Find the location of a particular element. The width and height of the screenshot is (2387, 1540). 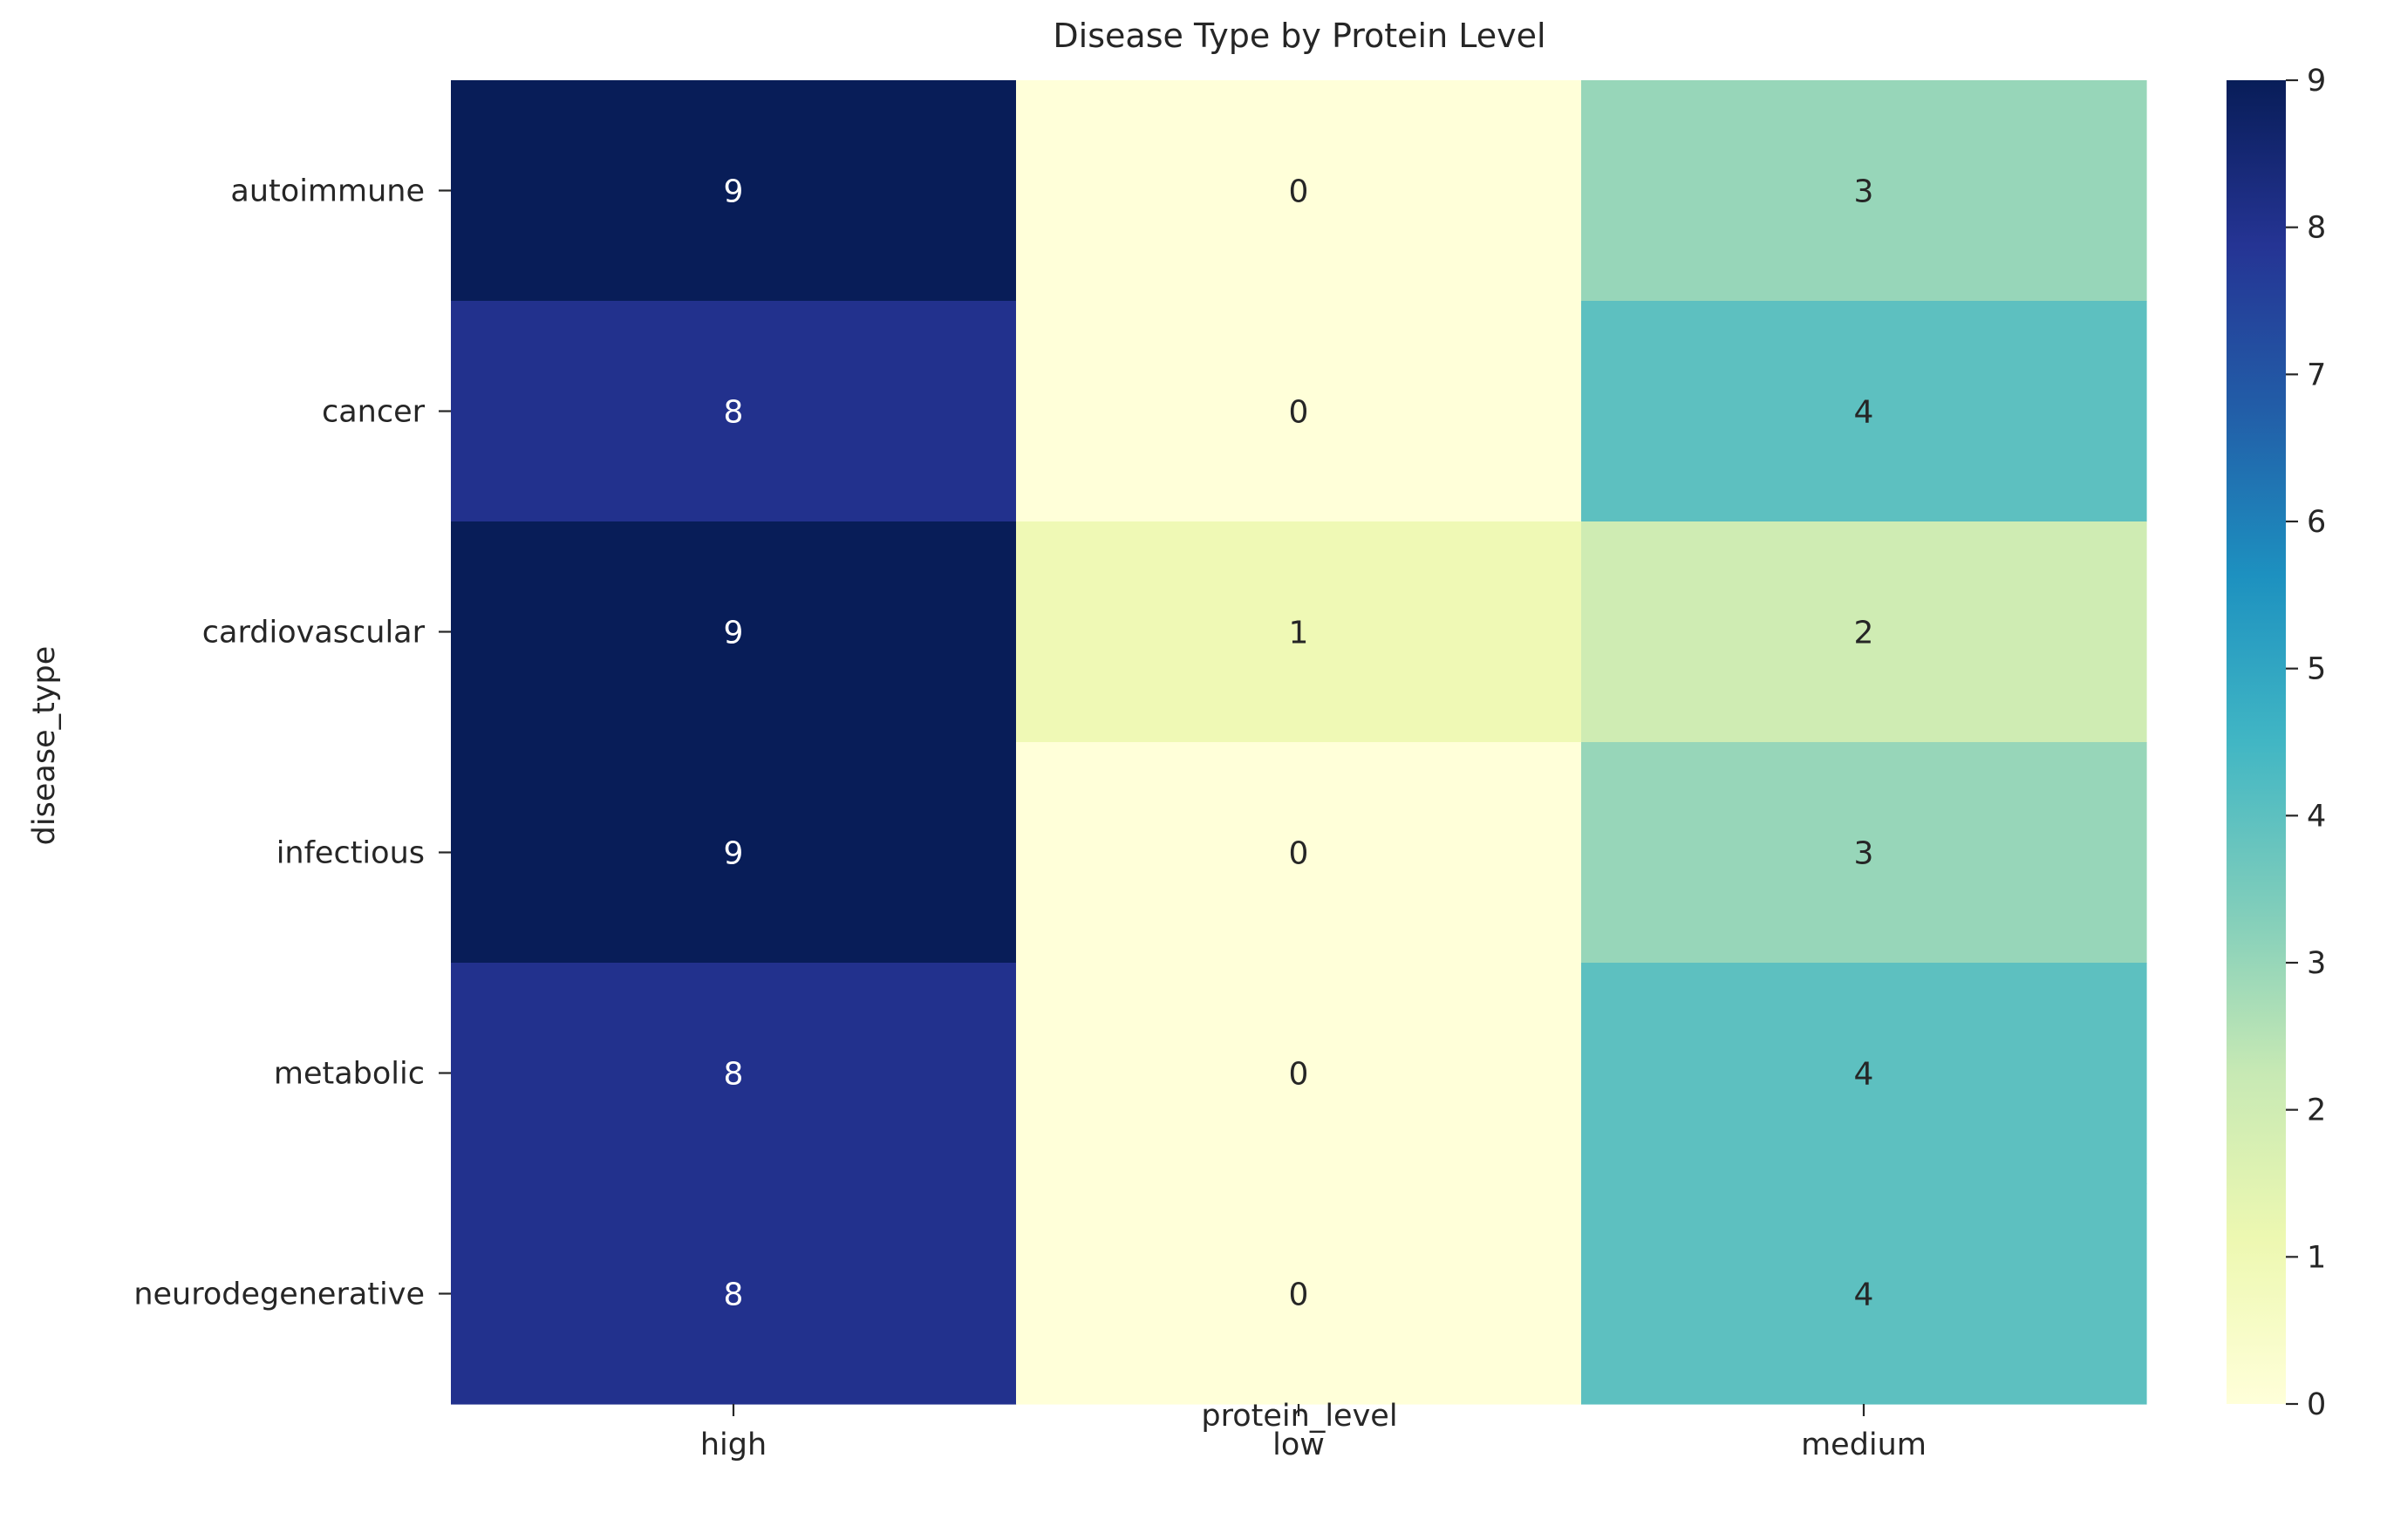

x-axis: high low medium is located at coordinates (1314, 1433).